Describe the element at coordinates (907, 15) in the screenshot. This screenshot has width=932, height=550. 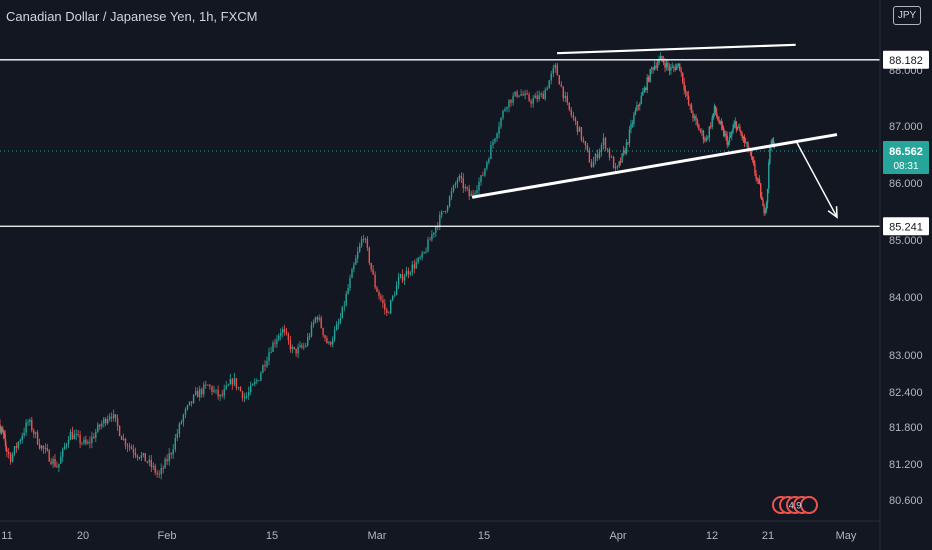
I see `currency-badge: JPY` at that location.